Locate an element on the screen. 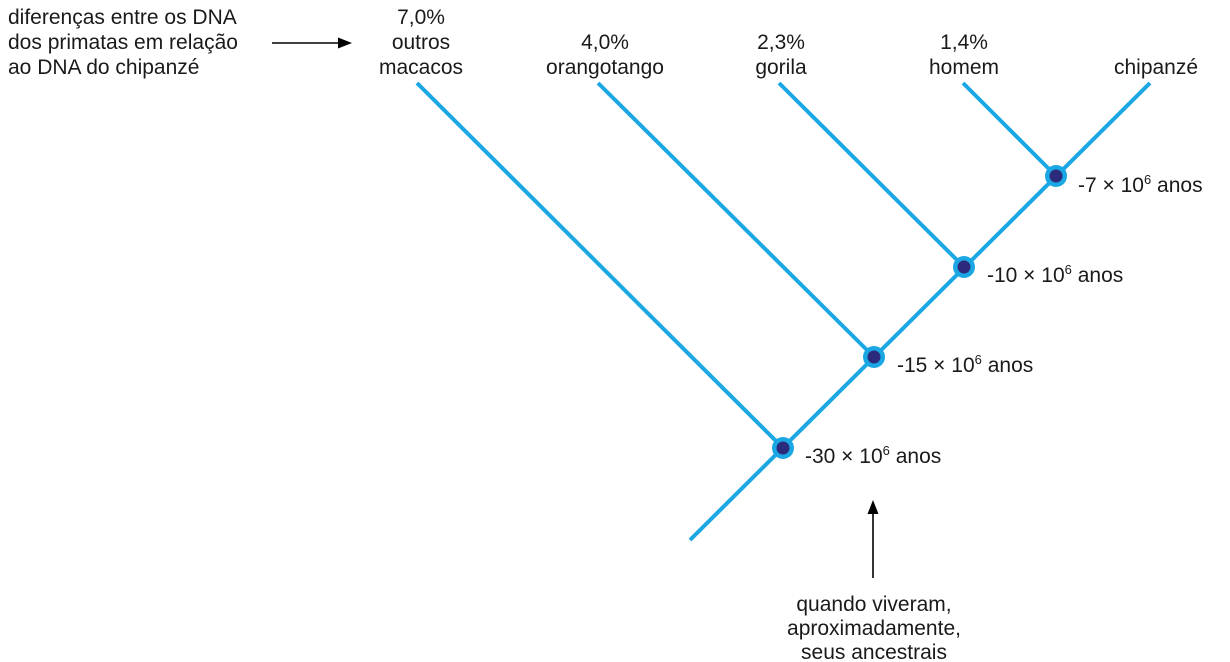 This screenshot has width=1230, height=662. caption-arrow-head is located at coordinates (345, 43).